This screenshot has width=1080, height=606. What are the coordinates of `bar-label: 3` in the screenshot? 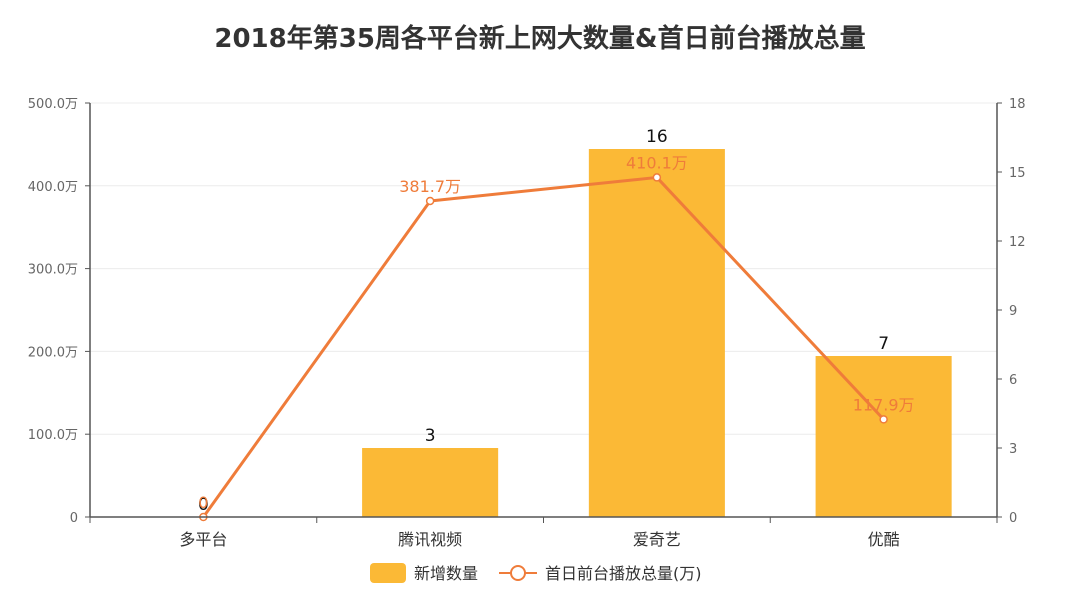 It's located at (430, 436).